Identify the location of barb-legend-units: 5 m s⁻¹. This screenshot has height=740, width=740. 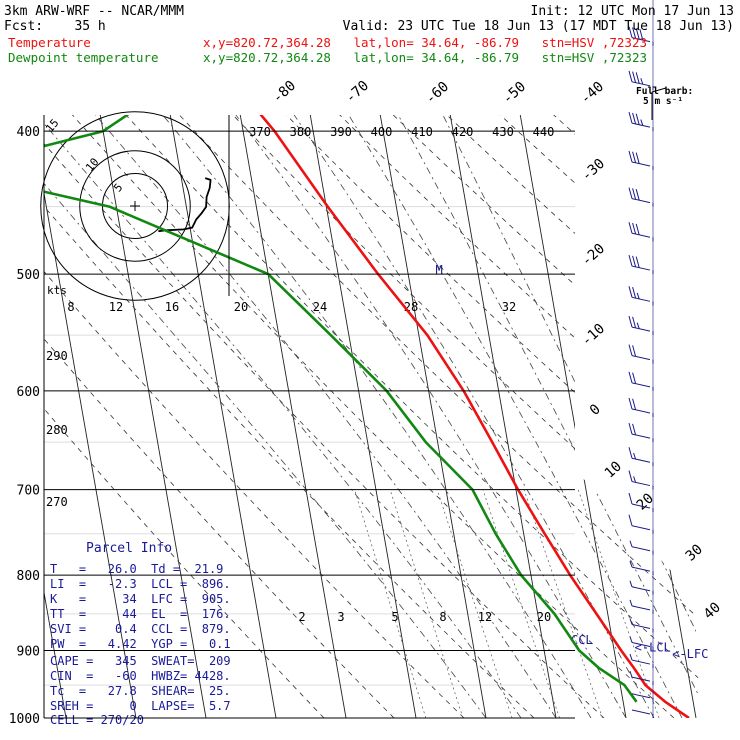
(663, 101).